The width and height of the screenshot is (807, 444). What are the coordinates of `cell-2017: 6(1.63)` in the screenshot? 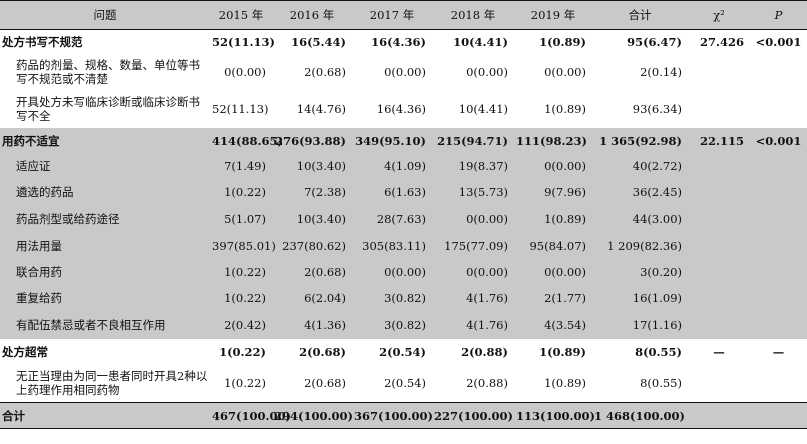 It's located at (392, 192).